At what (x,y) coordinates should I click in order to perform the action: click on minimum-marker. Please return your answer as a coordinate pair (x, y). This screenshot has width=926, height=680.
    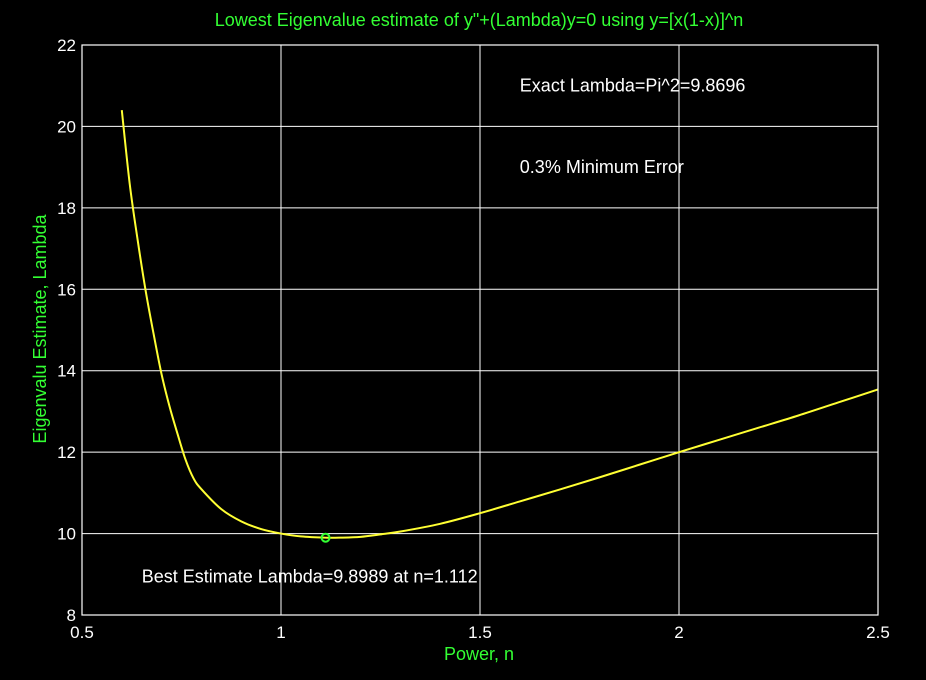
    Looking at the image, I should click on (325, 537).